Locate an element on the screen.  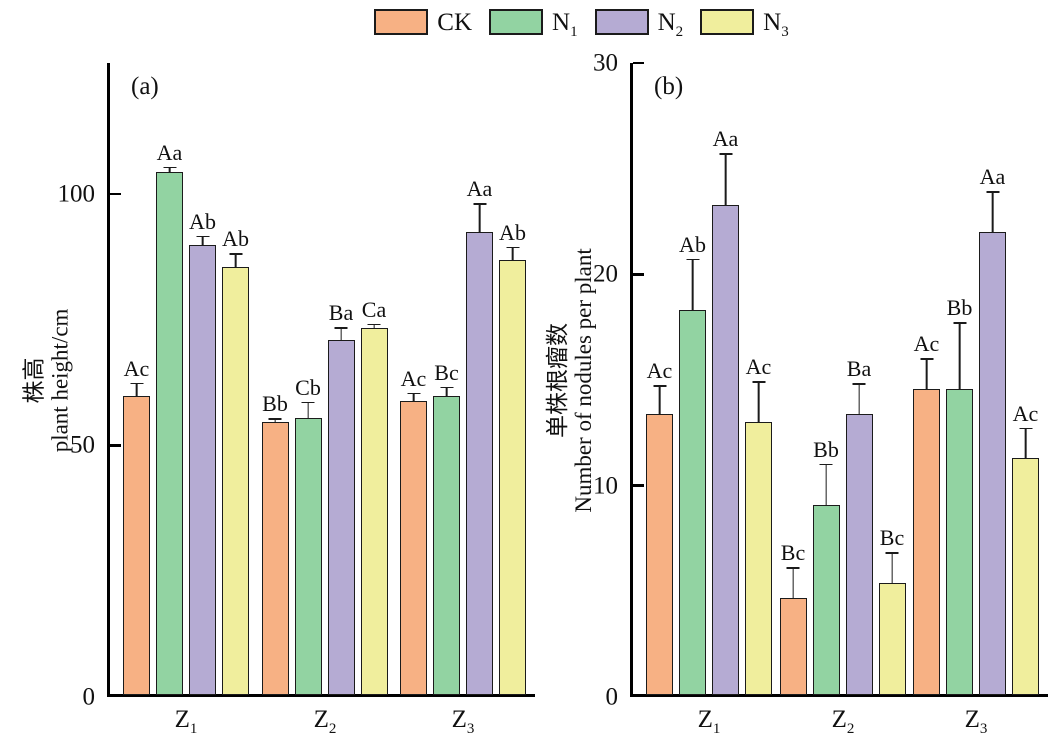
legend-item-N1: N1 is located at coordinates (533, 24).